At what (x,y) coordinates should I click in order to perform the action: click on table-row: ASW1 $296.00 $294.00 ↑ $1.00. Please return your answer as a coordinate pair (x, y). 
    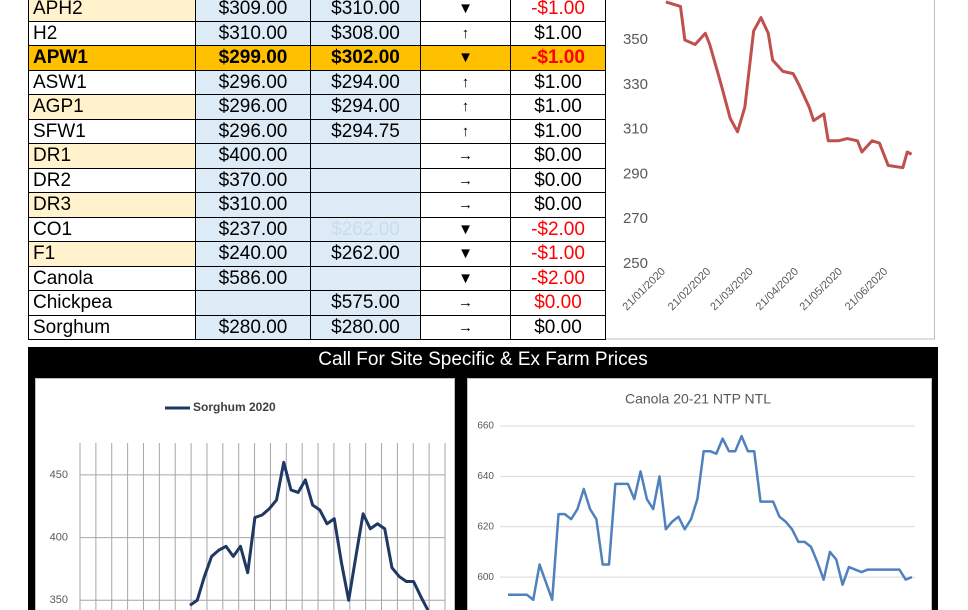
    Looking at the image, I should click on (317, 82).